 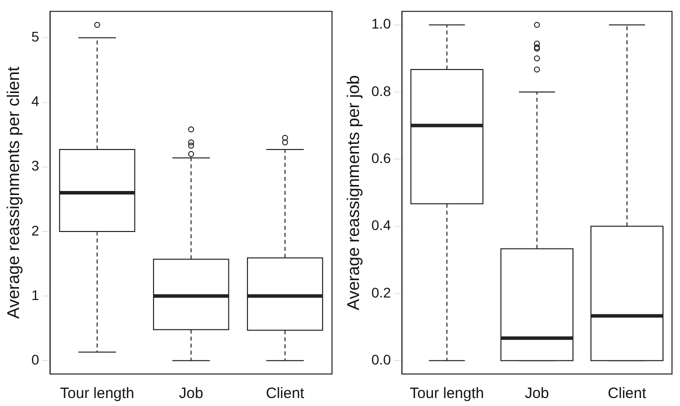 I want to click on y-axis-title: Average reassignments per client, so click(x=13, y=192).